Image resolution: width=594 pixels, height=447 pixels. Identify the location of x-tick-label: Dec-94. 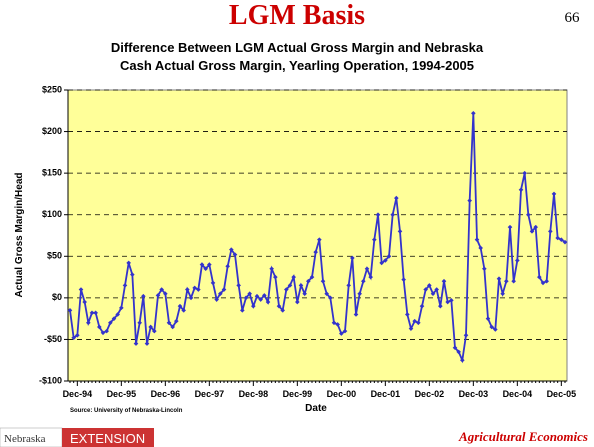
(78, 394).